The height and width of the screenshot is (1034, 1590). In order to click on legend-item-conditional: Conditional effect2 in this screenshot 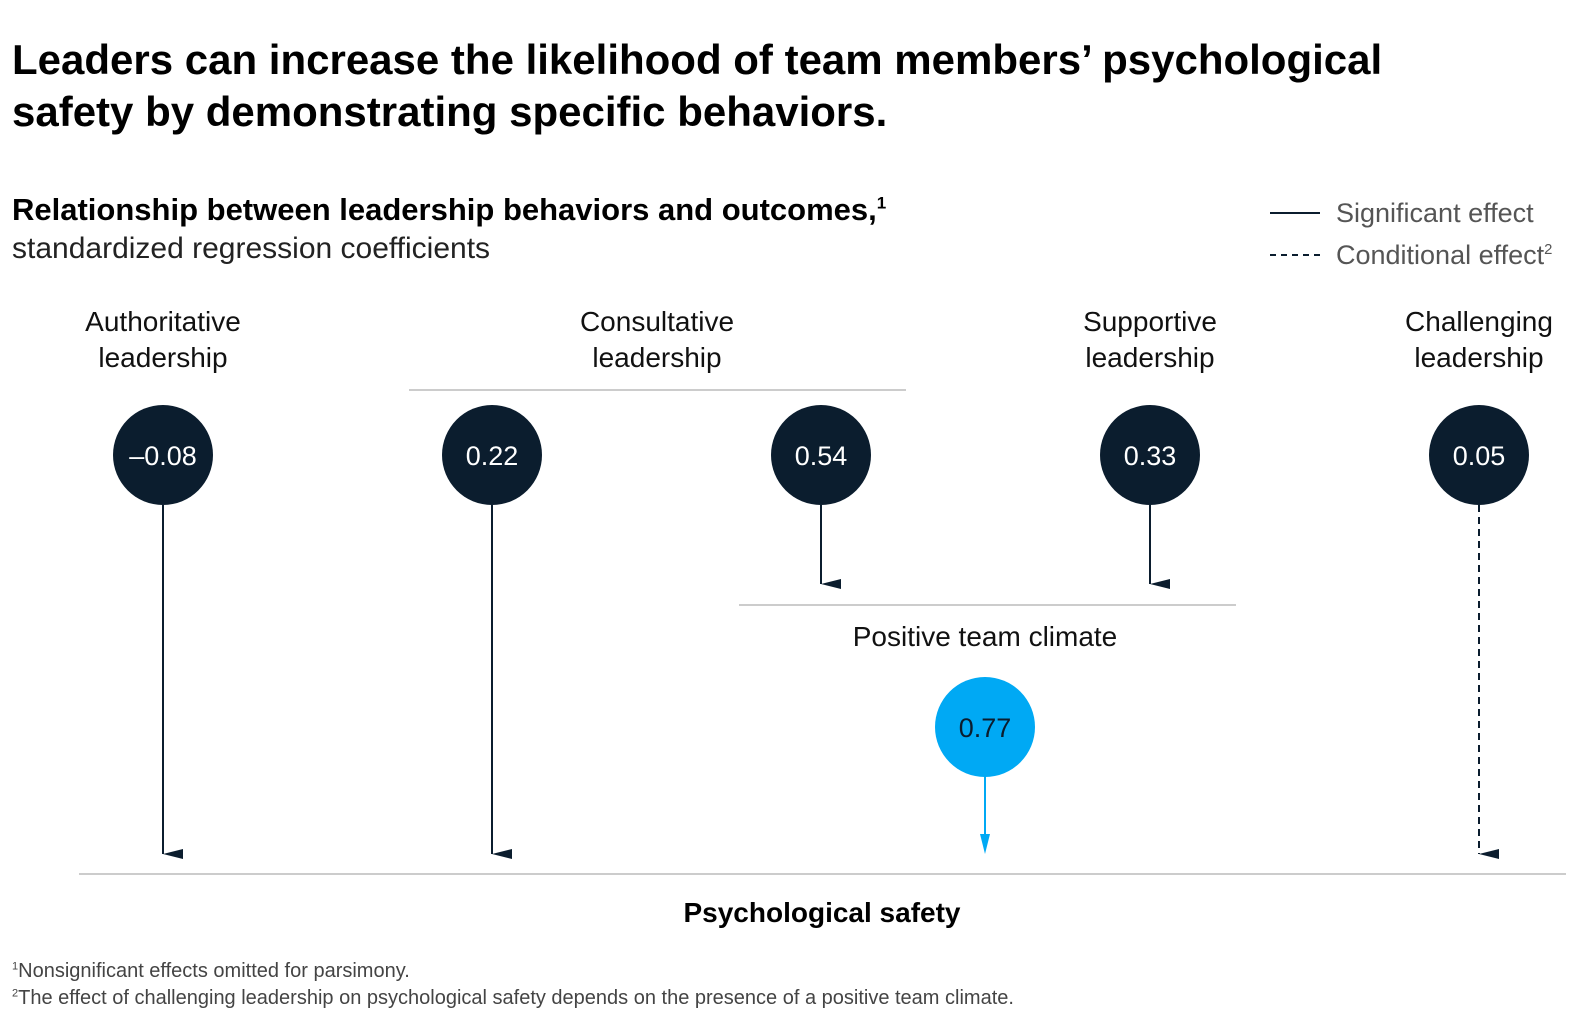, I will do `click(1420, 255)`.